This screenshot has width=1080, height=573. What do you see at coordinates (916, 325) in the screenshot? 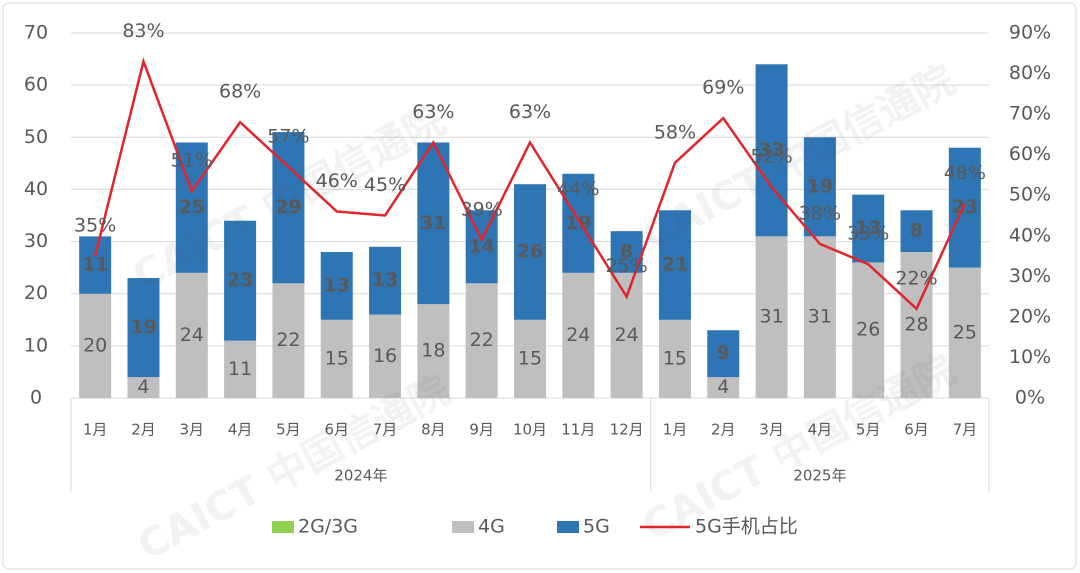
I see `bar-value-label: 28` at bounding box center [916, 325].